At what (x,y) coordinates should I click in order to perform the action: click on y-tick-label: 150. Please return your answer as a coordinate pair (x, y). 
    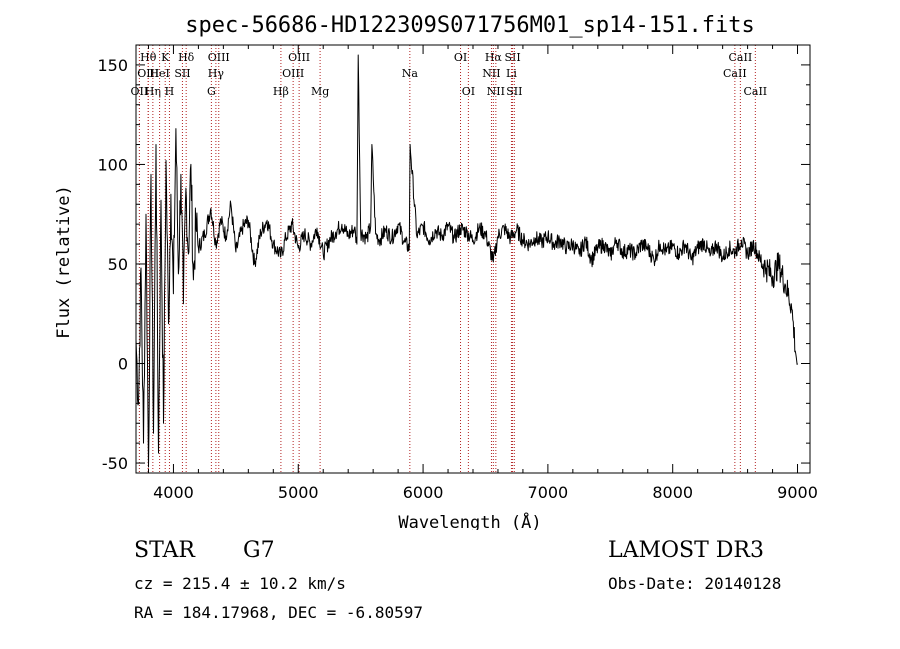
    Looking at the image, I should click on (112, 65).